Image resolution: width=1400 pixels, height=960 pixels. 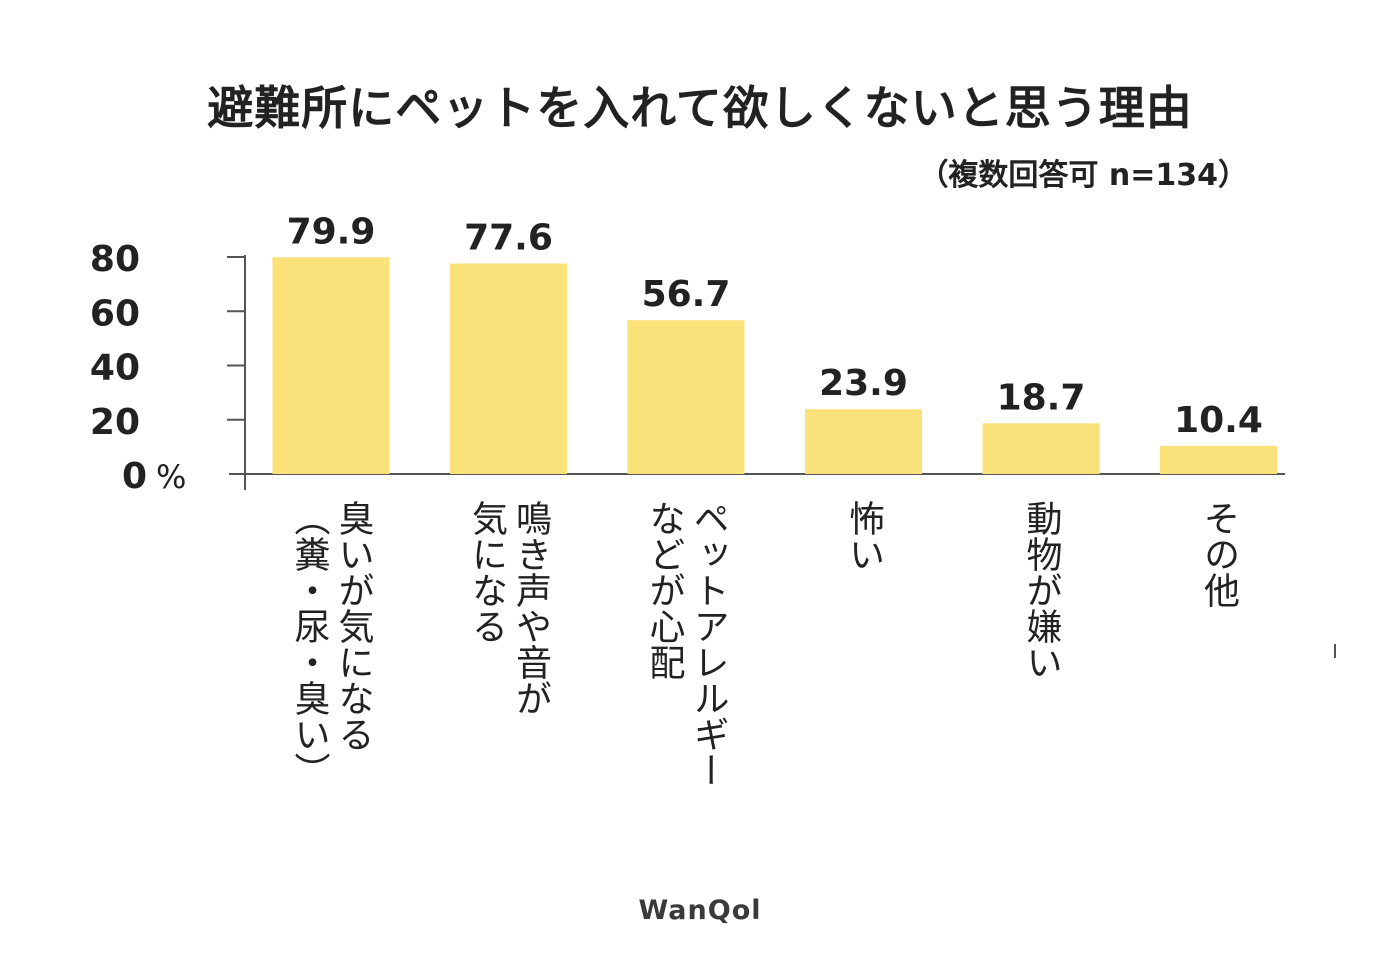 I want to click on brand-logo: WanQol, so click(x=700, y=910).